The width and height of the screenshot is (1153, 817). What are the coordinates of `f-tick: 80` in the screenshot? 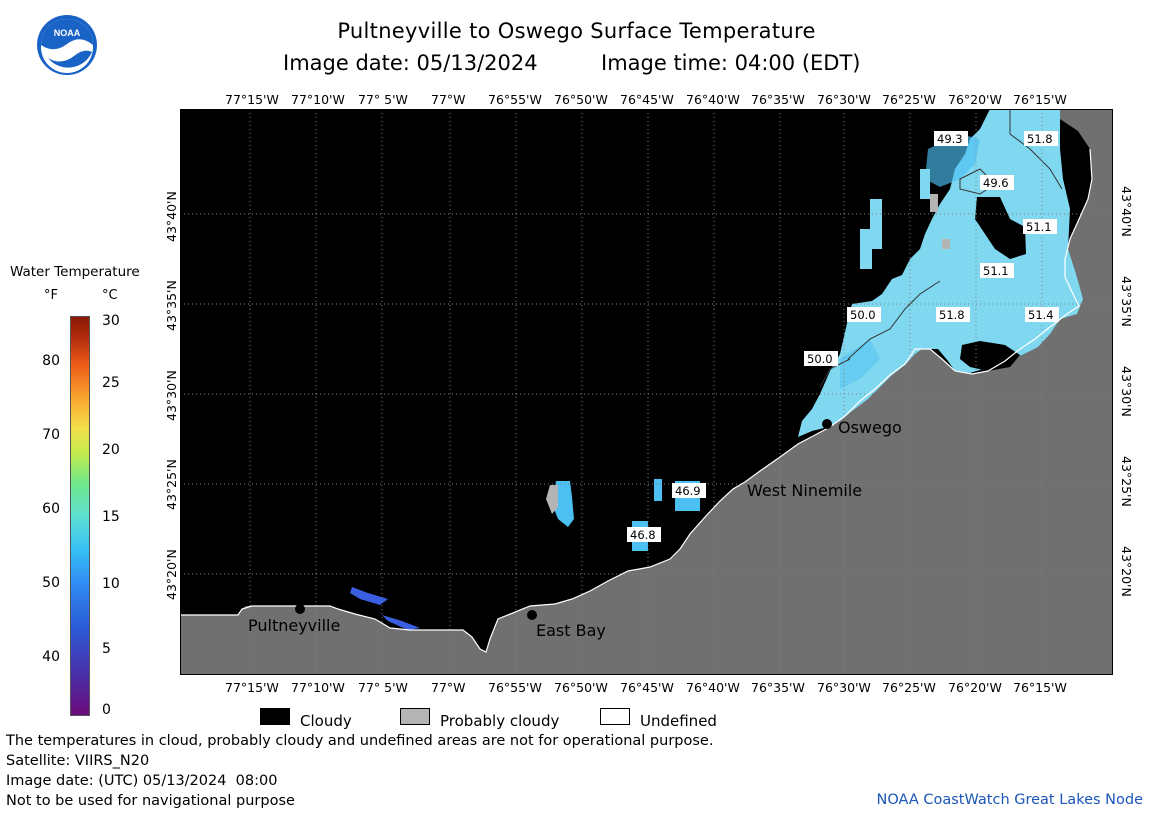 It's located at (51, 361).